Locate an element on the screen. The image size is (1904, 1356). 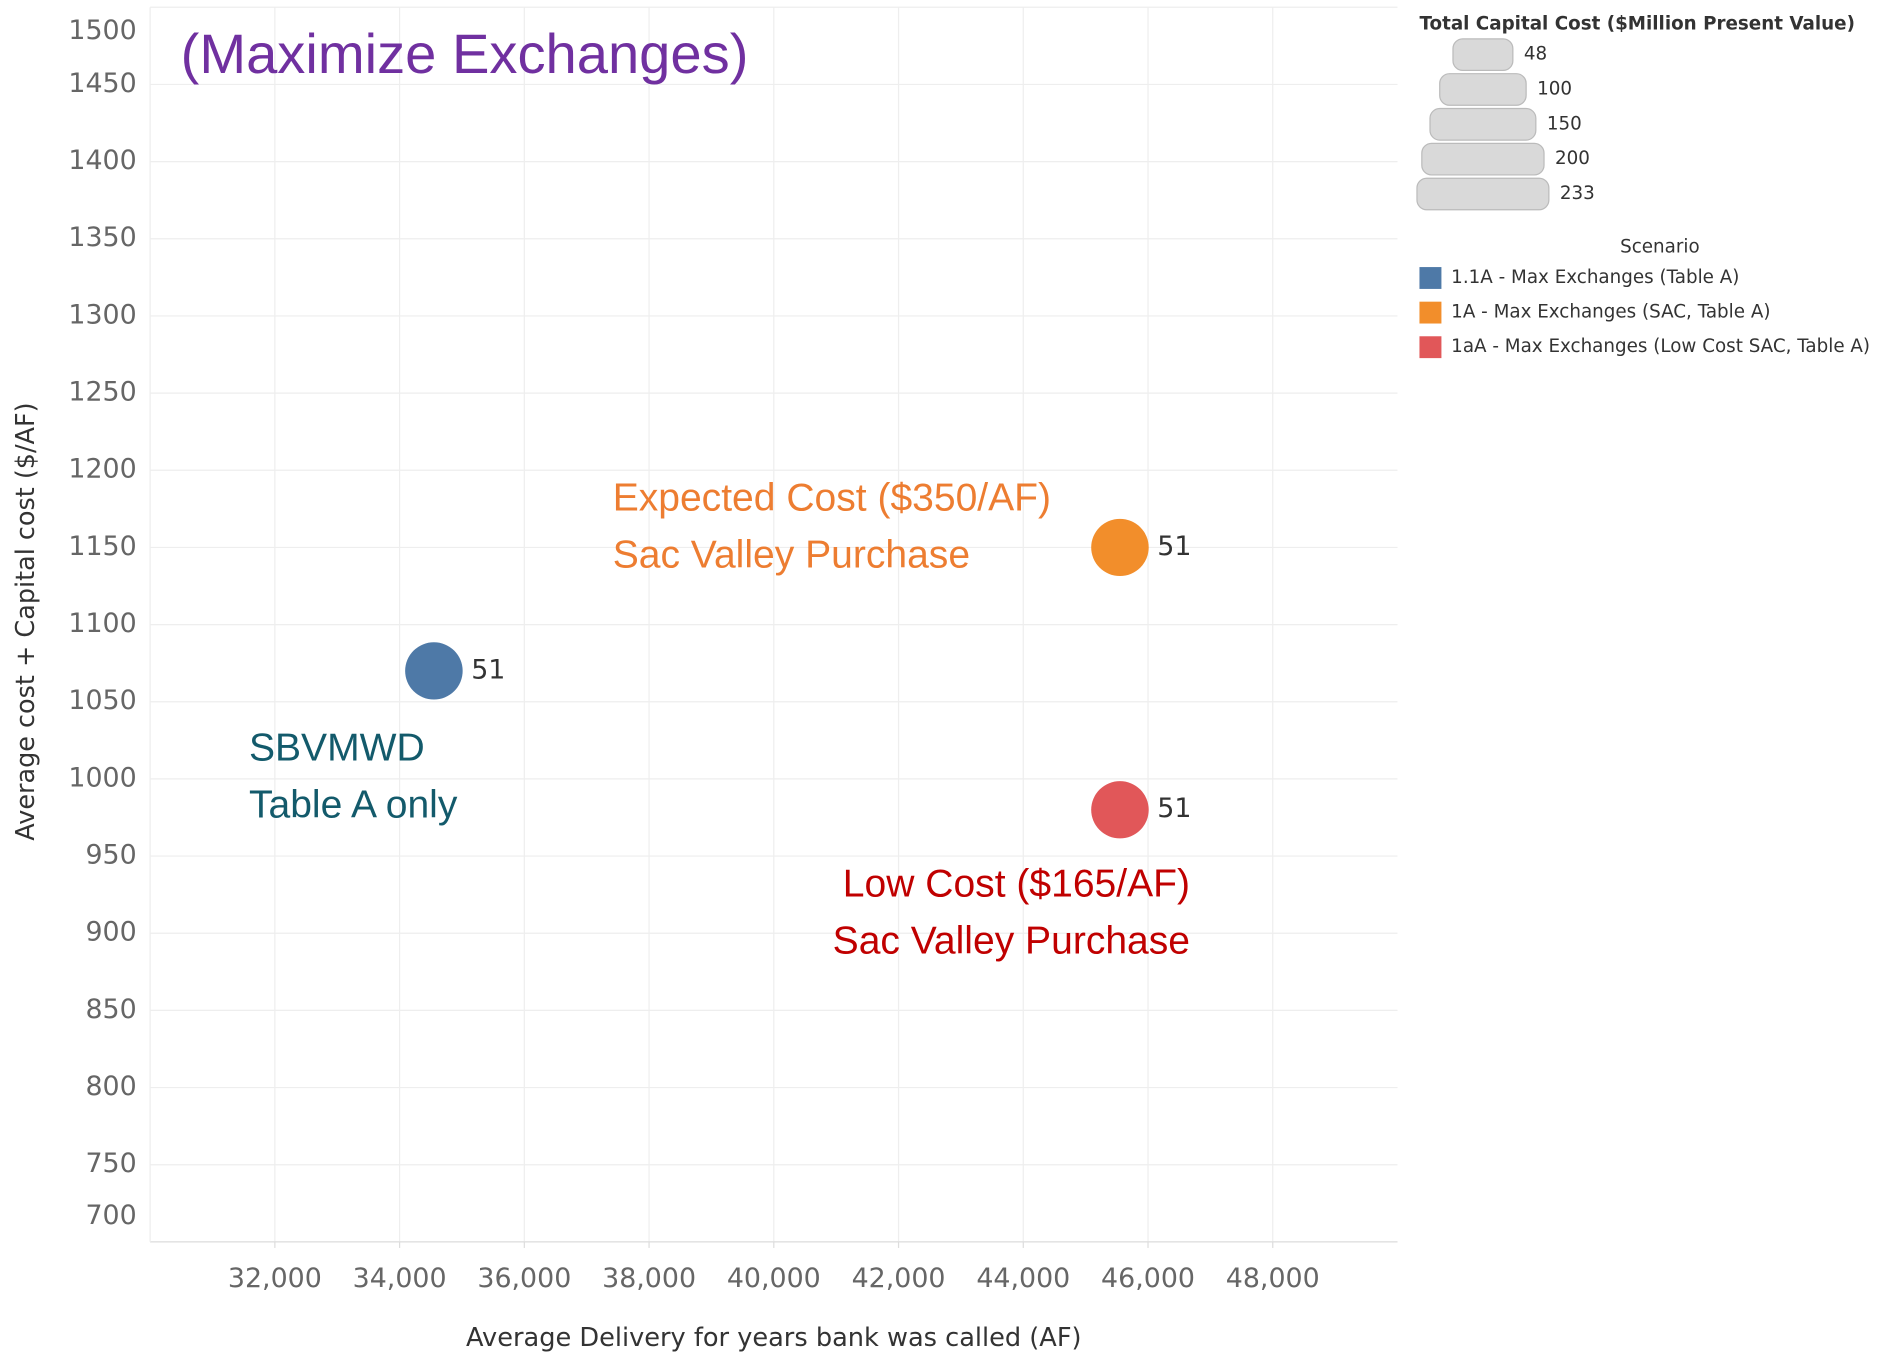
annotation: Table A only is located at coordinates (353, 805).